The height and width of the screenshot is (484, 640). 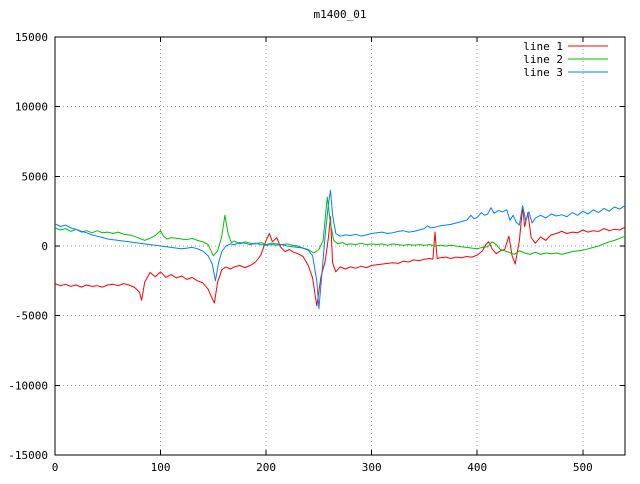 I want to click on y-tick-label: 0, so click(x=44, y=246).